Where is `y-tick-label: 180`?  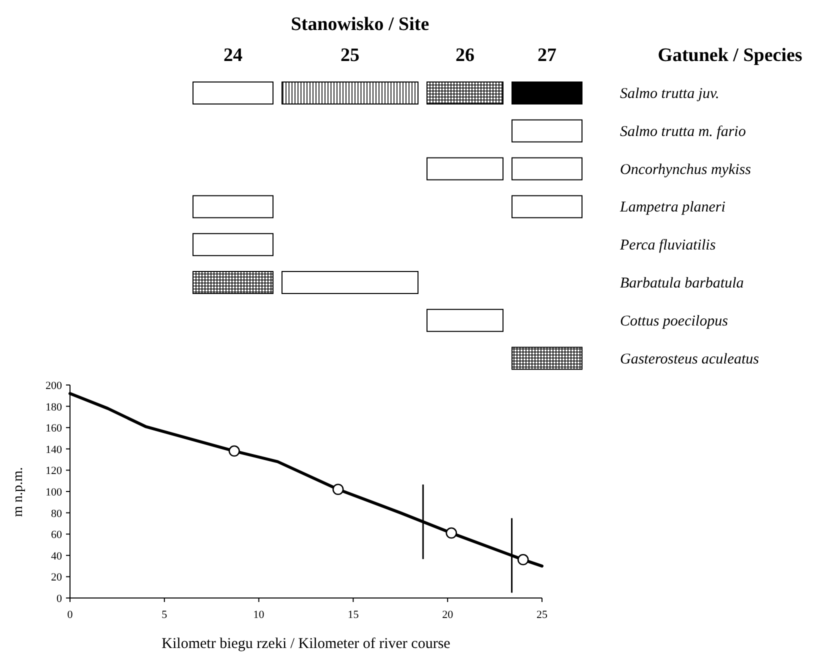 y-tick-label: 180 is located at coordinates (54, 407).